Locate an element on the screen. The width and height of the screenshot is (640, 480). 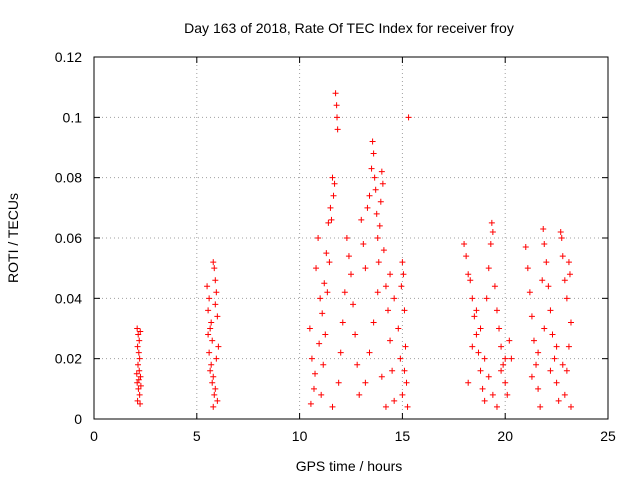
y-tick-label: 0 is located at coordinates (78, 419).